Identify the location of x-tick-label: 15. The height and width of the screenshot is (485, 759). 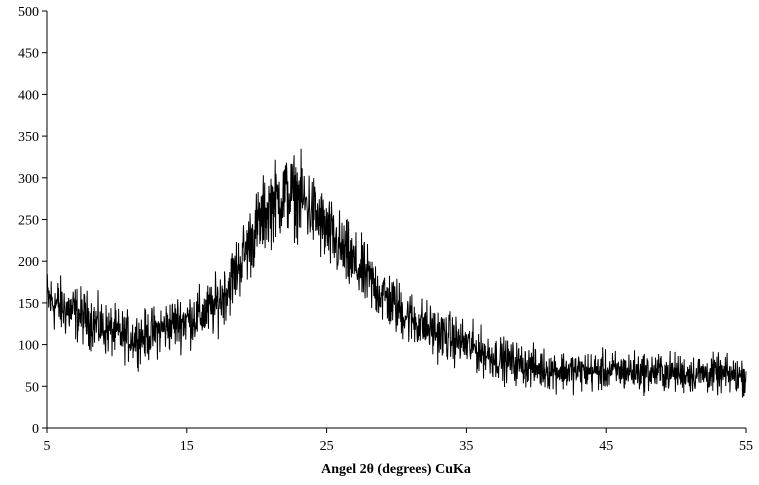
(187, 446).